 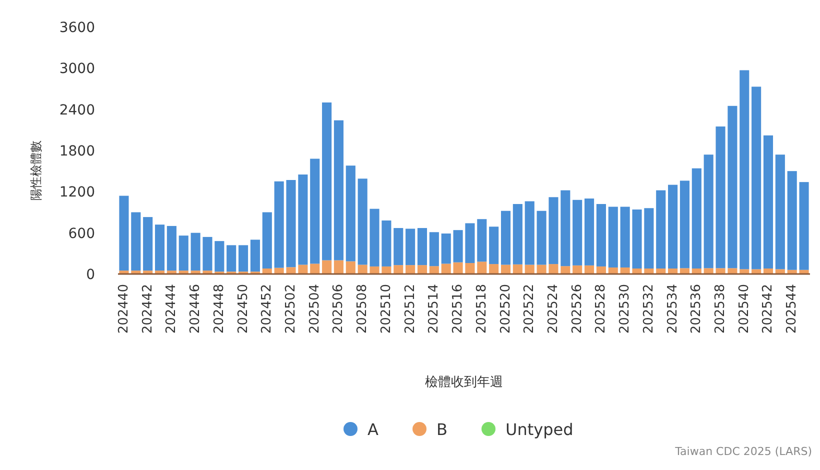 What do you see at coordinates (291, 309) in the screenshot?
I see `x-tick-label: 202502` at bounding box center [291, 309].